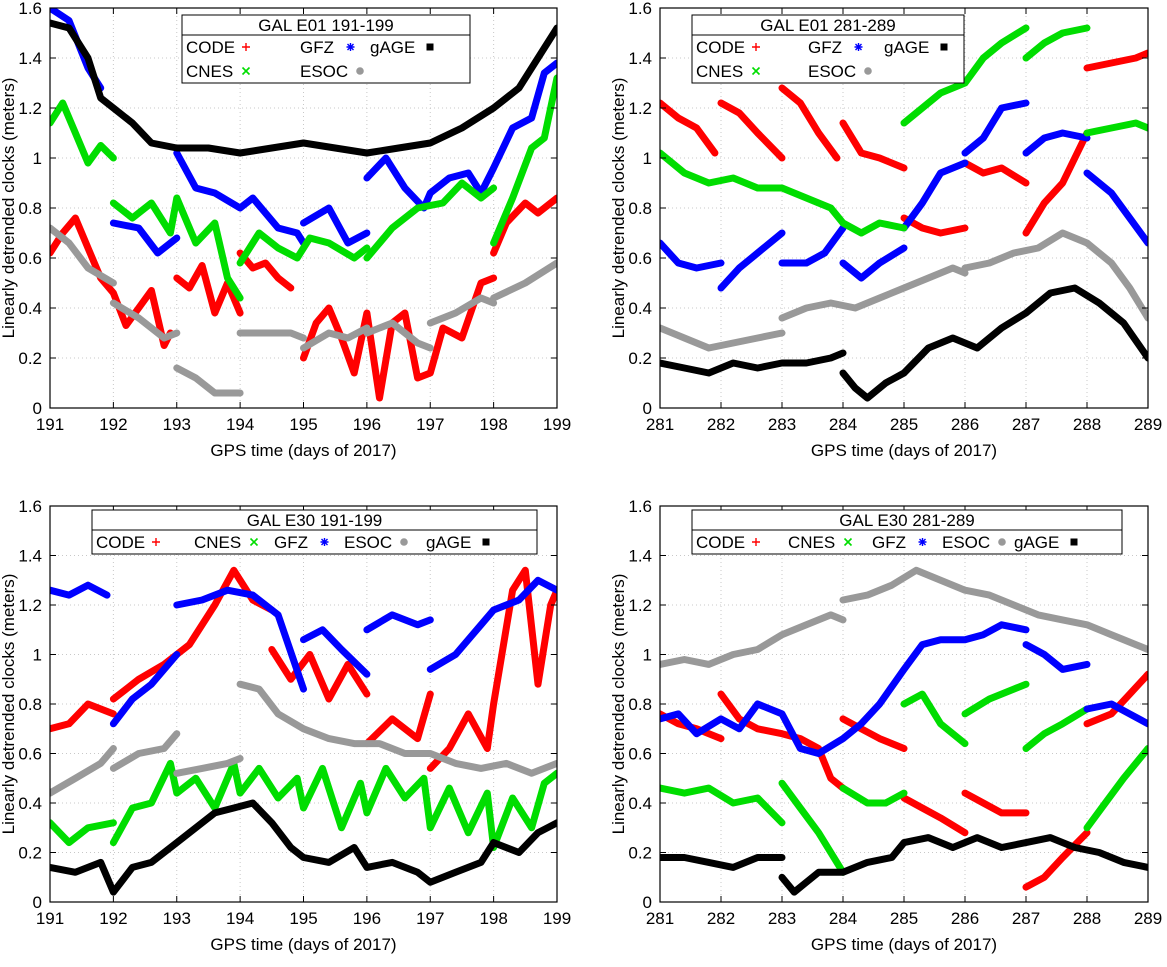 This screenshot has height=967, width=1167. Describe the element at coordinates (404, 542) in the screenshot. I see `legend-marker-esoc` at that location.